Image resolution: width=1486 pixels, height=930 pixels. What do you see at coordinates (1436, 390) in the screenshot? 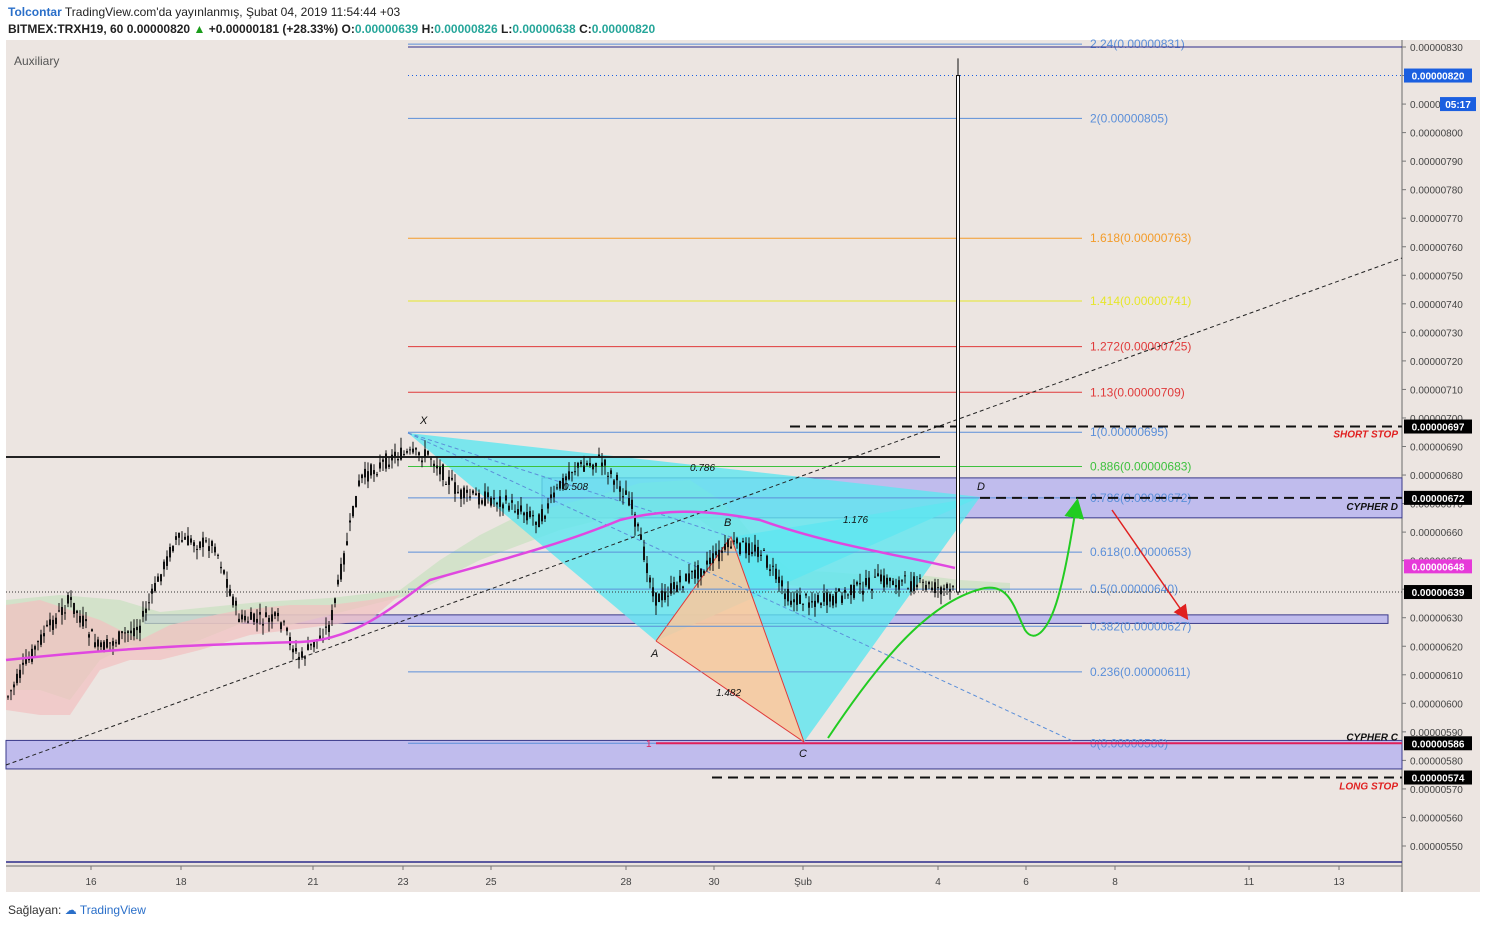
I see `y-tick-label: 0.00000710` at bounding box center [1436, 390].